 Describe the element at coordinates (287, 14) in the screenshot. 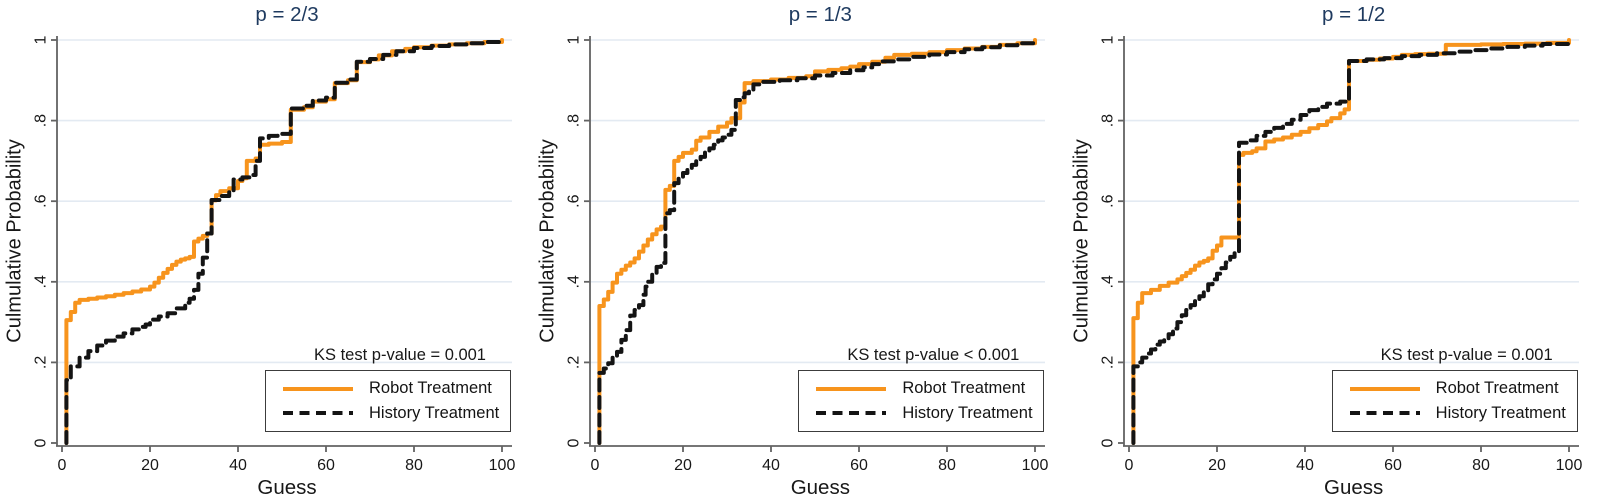

I see `plot-title: p = 2/3` at that location.